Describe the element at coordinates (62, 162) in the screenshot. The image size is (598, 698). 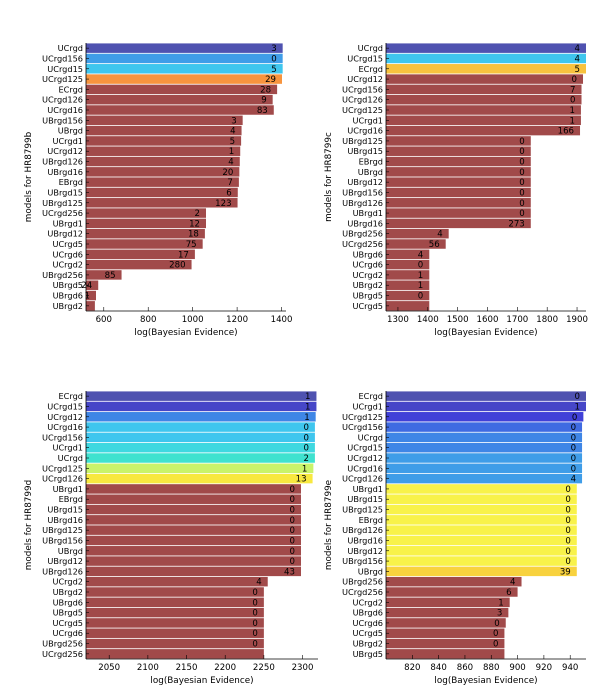
I see `category-label: UBrgd126` at that location.